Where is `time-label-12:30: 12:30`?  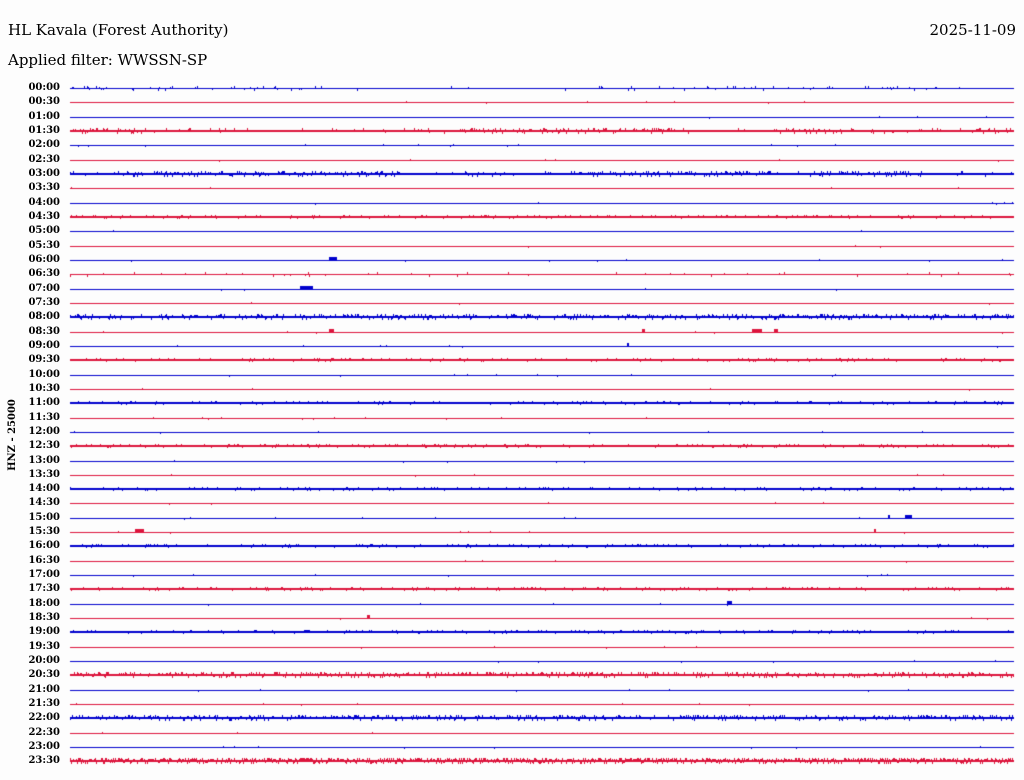
time-label-12:30: 12:30 is located at coordinates (44, 445).